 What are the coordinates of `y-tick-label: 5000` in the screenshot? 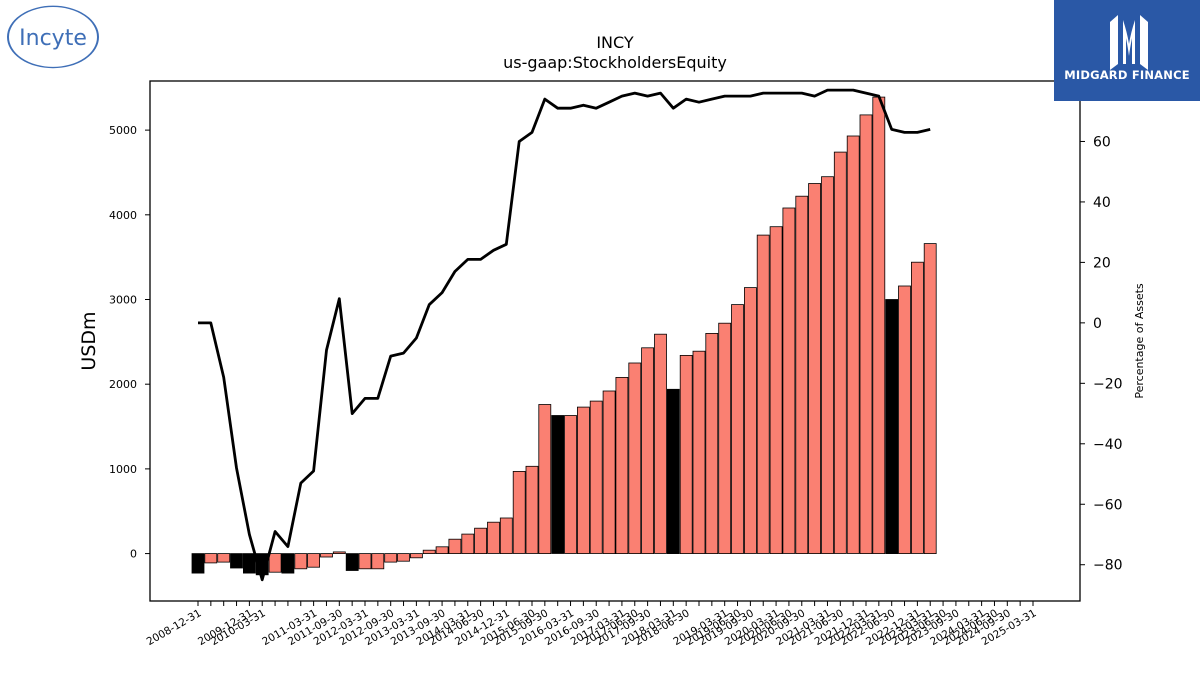 It's located at (123, 130).